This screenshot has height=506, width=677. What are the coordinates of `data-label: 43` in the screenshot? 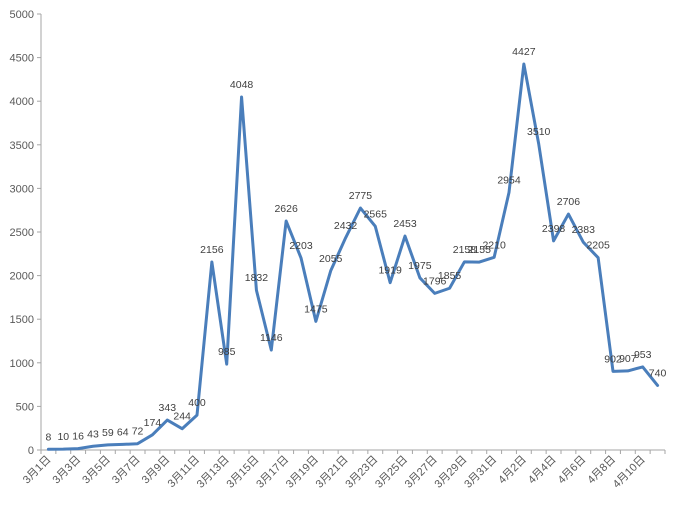 It's located at (93, 434).